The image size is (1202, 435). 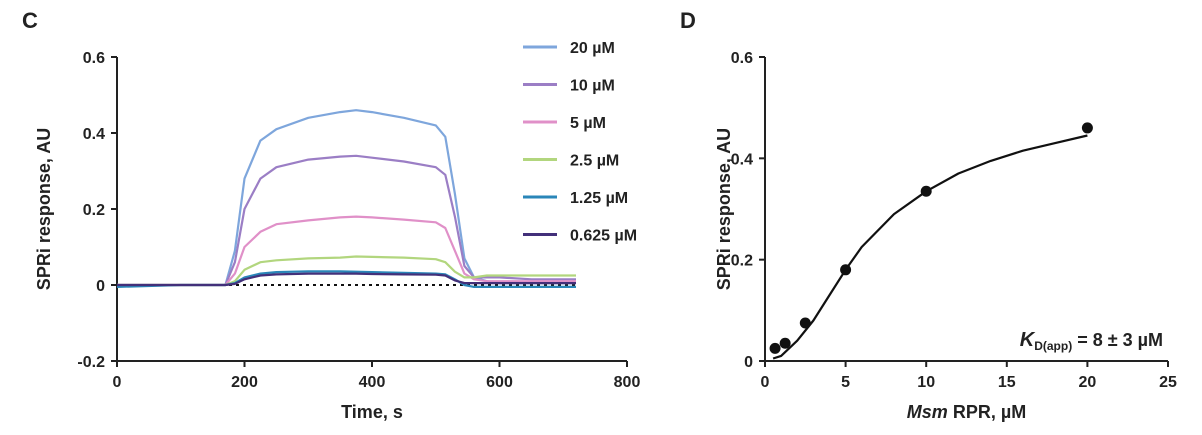 What do you see at coordinates (927, 412) in the screenshot?
I see `x-axis-title-italic: Msm` at bounding box center [927, 412].